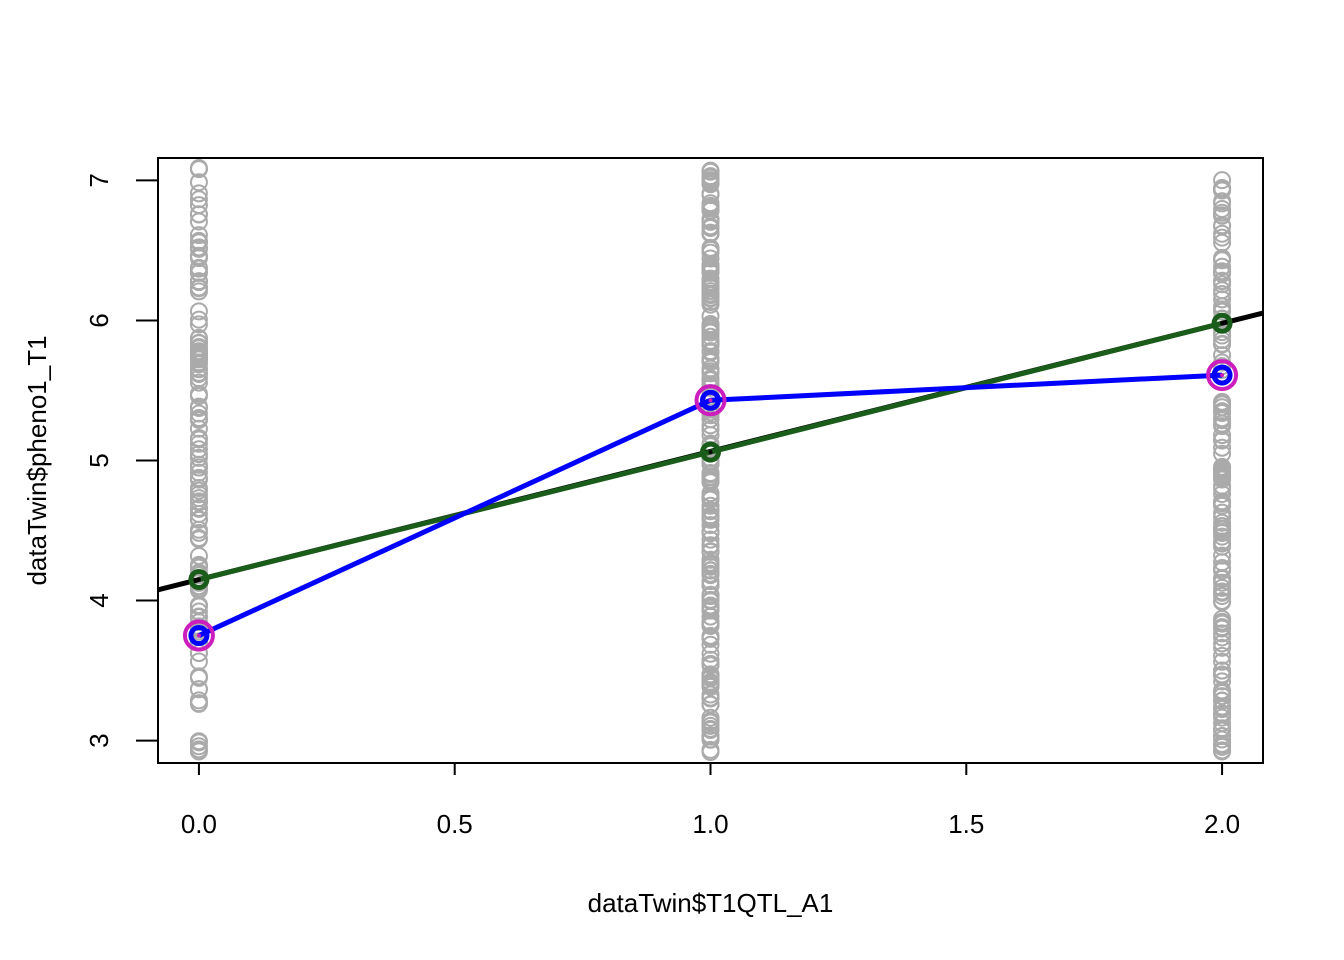 The width and height of the screenshot is (1344, 960). Describe the element at coordinates (199, 824) in the screenshot. I see `x-tick-label: 0.0` at that location.